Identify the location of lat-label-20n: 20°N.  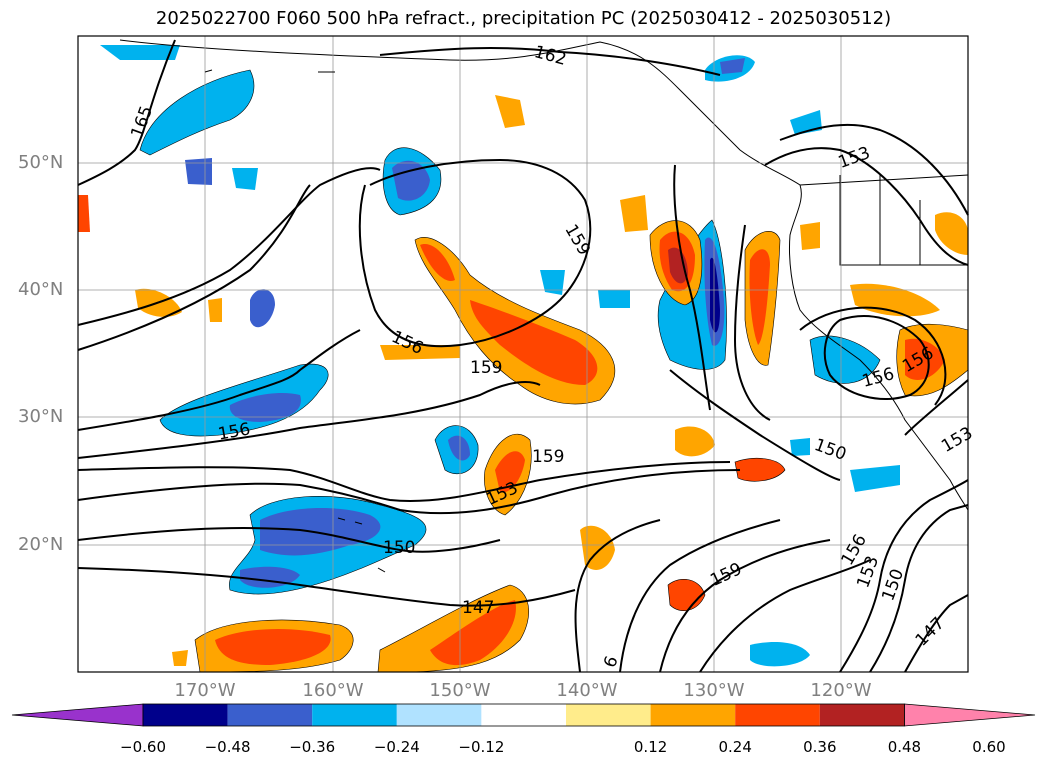
(41, 544).